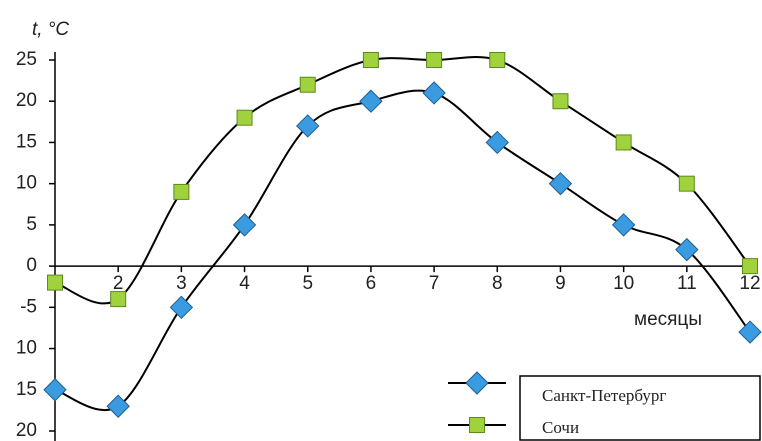 The height and width of the screenshot is (441, 762). What do you see at coordinates (181, 283) in the screenshot?
I see `x-tick-label: 3` at bounding box center [181, 283].